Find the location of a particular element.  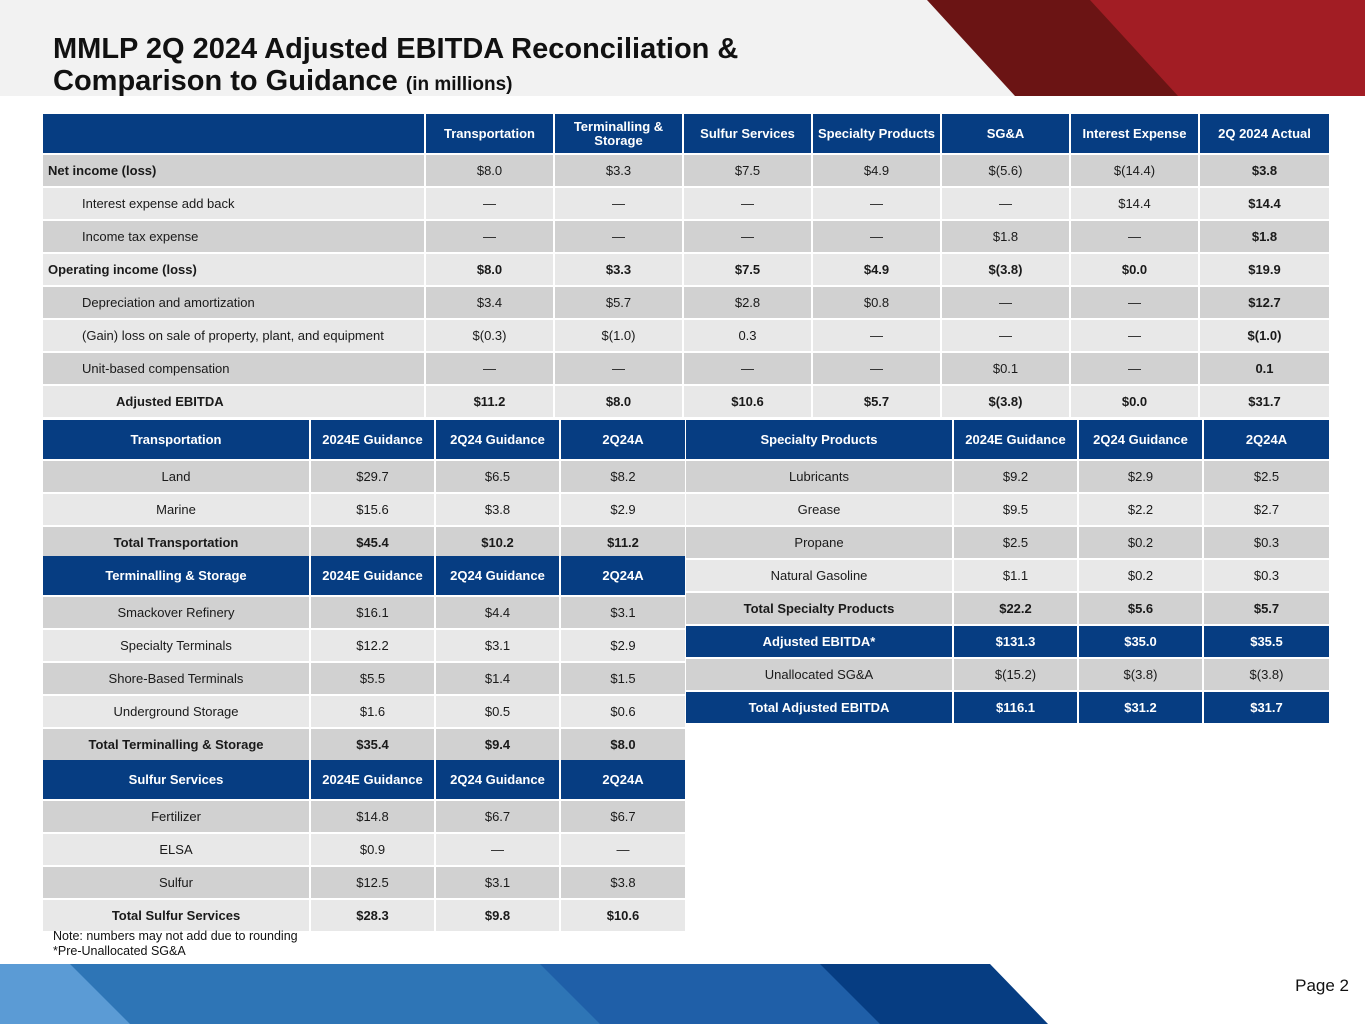

row-label: Marine is located at coordinates (177, 510).